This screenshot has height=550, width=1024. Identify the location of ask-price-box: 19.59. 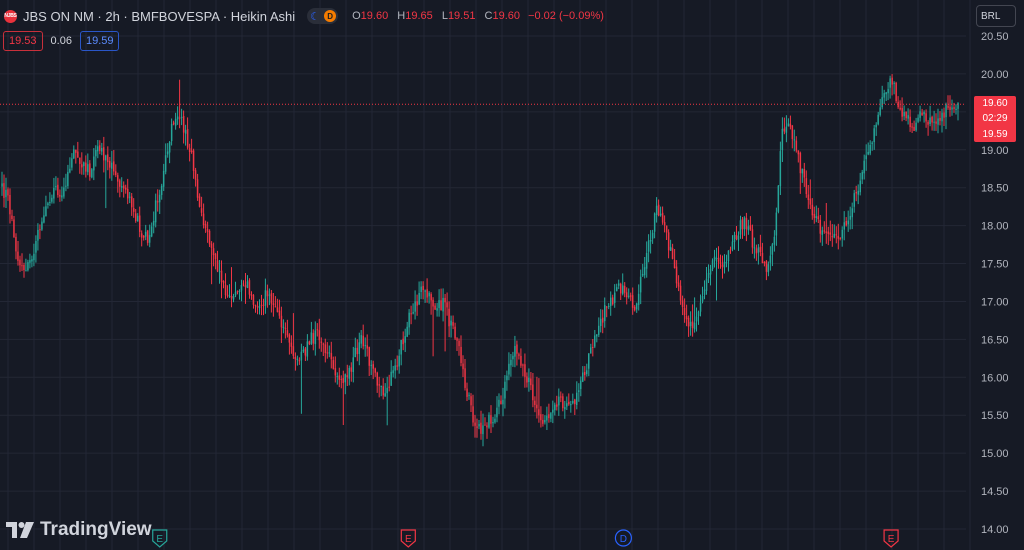
(99, 41).